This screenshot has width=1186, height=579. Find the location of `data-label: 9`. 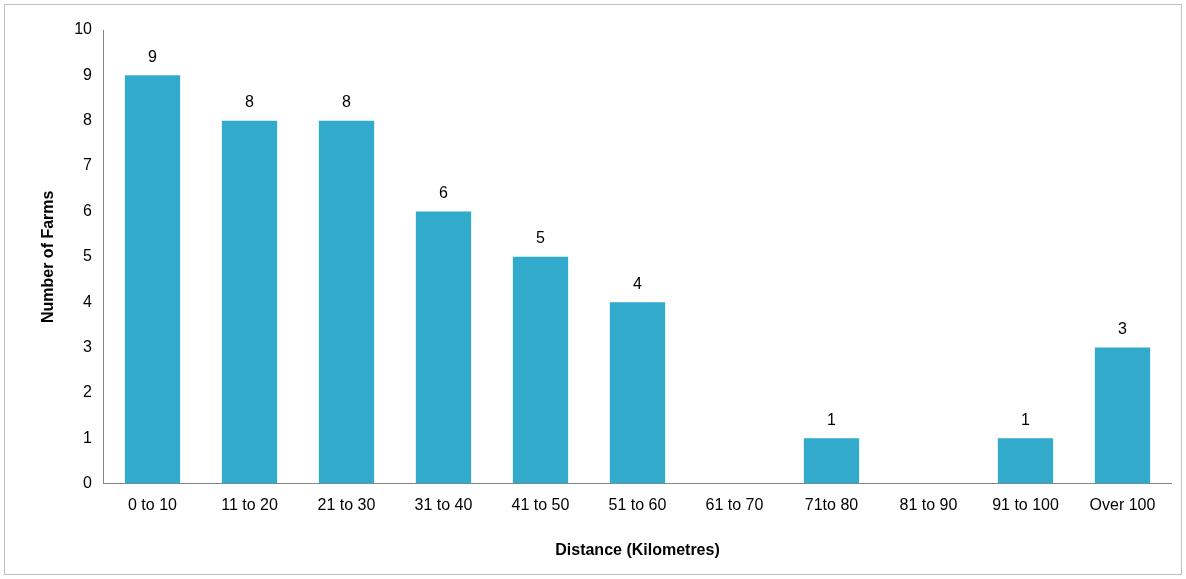

data-label: 9 is located at coordinates (153, 56).